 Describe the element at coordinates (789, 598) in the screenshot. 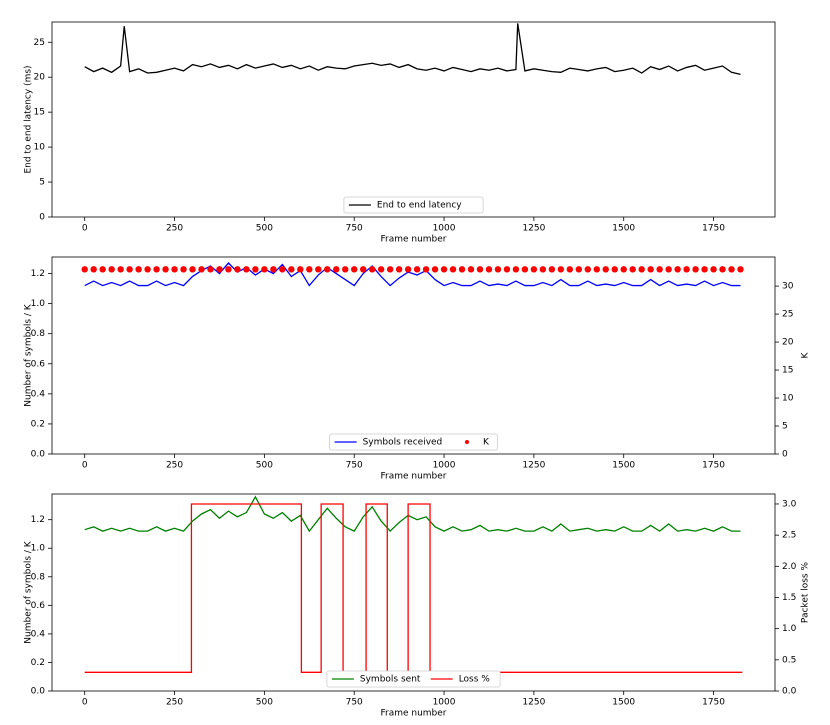

I see `y2-tick-label: 1.5` at that location.